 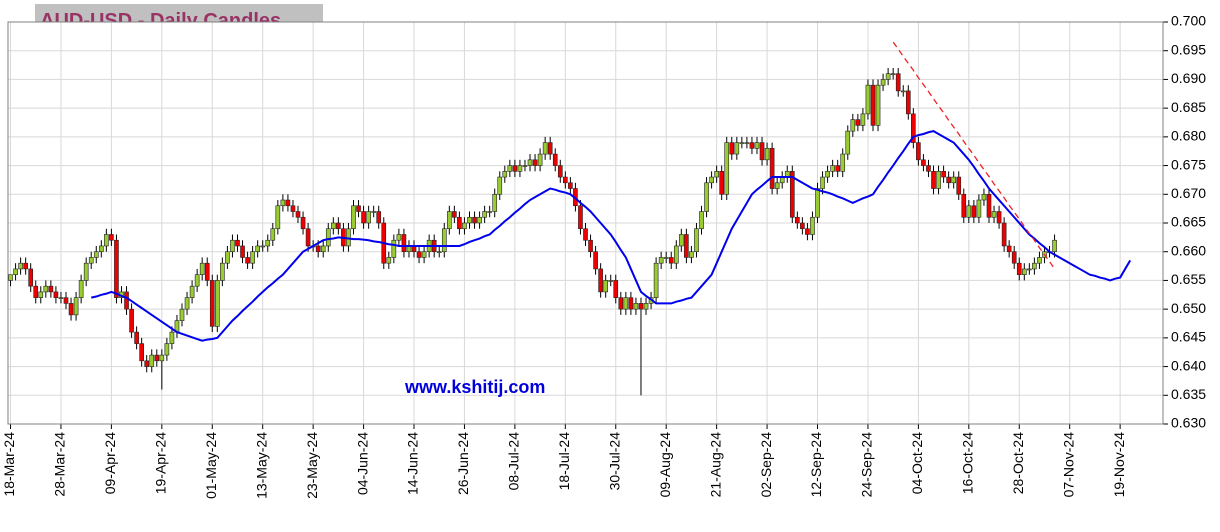 I want to click on x-tick-label: 12-Sep-24, so click(x=816, y=465).